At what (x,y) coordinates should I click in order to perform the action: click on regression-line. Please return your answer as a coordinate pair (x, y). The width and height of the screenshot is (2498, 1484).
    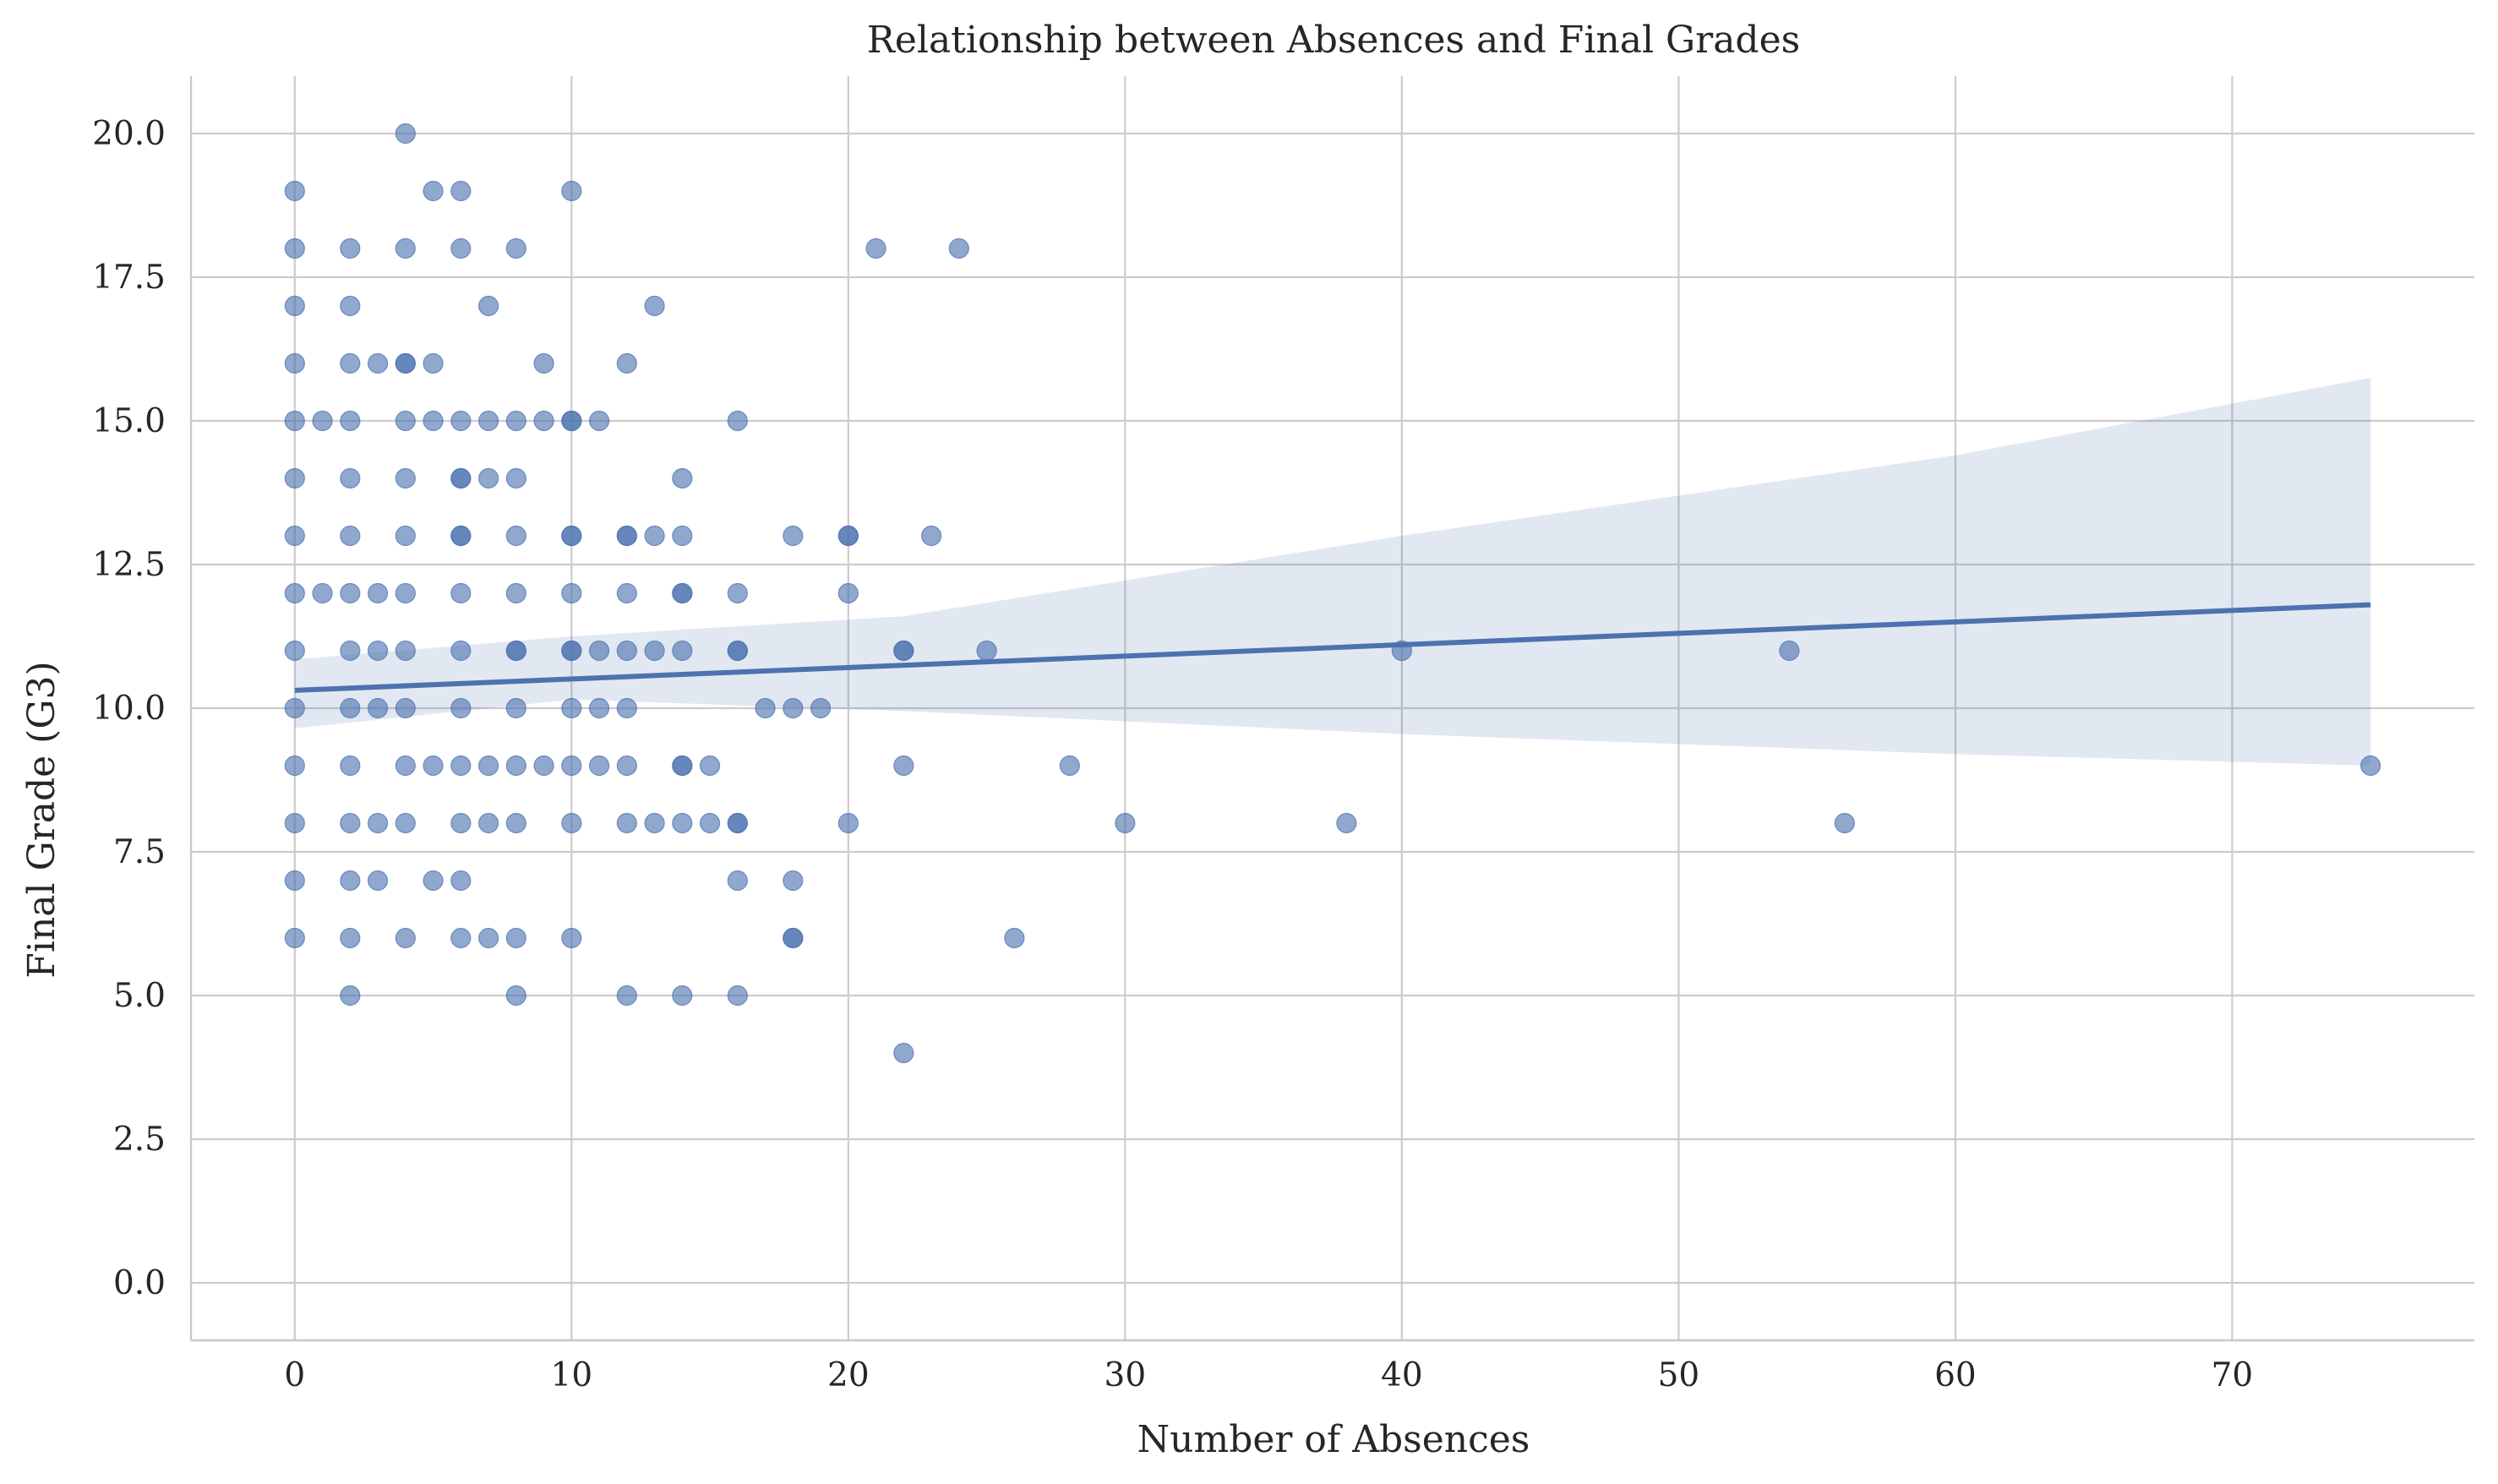
    Looking at the image, I should click on (1333, 647).